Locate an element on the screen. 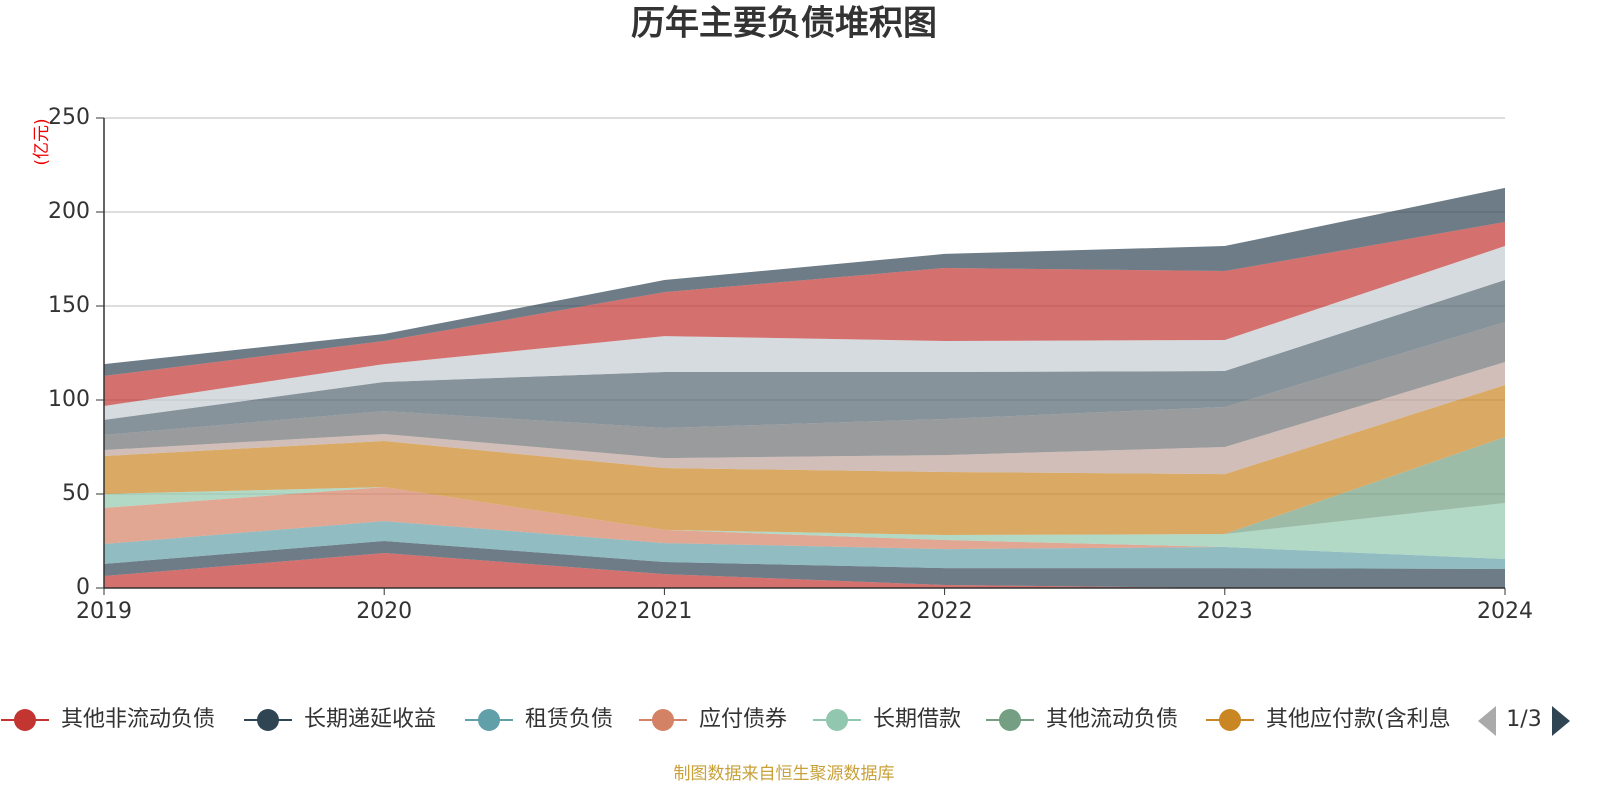 Image resolution: width=1600 pixels, height=800 pixels. y-axis-unit: (亿元) is located at coordinates (42, 141).